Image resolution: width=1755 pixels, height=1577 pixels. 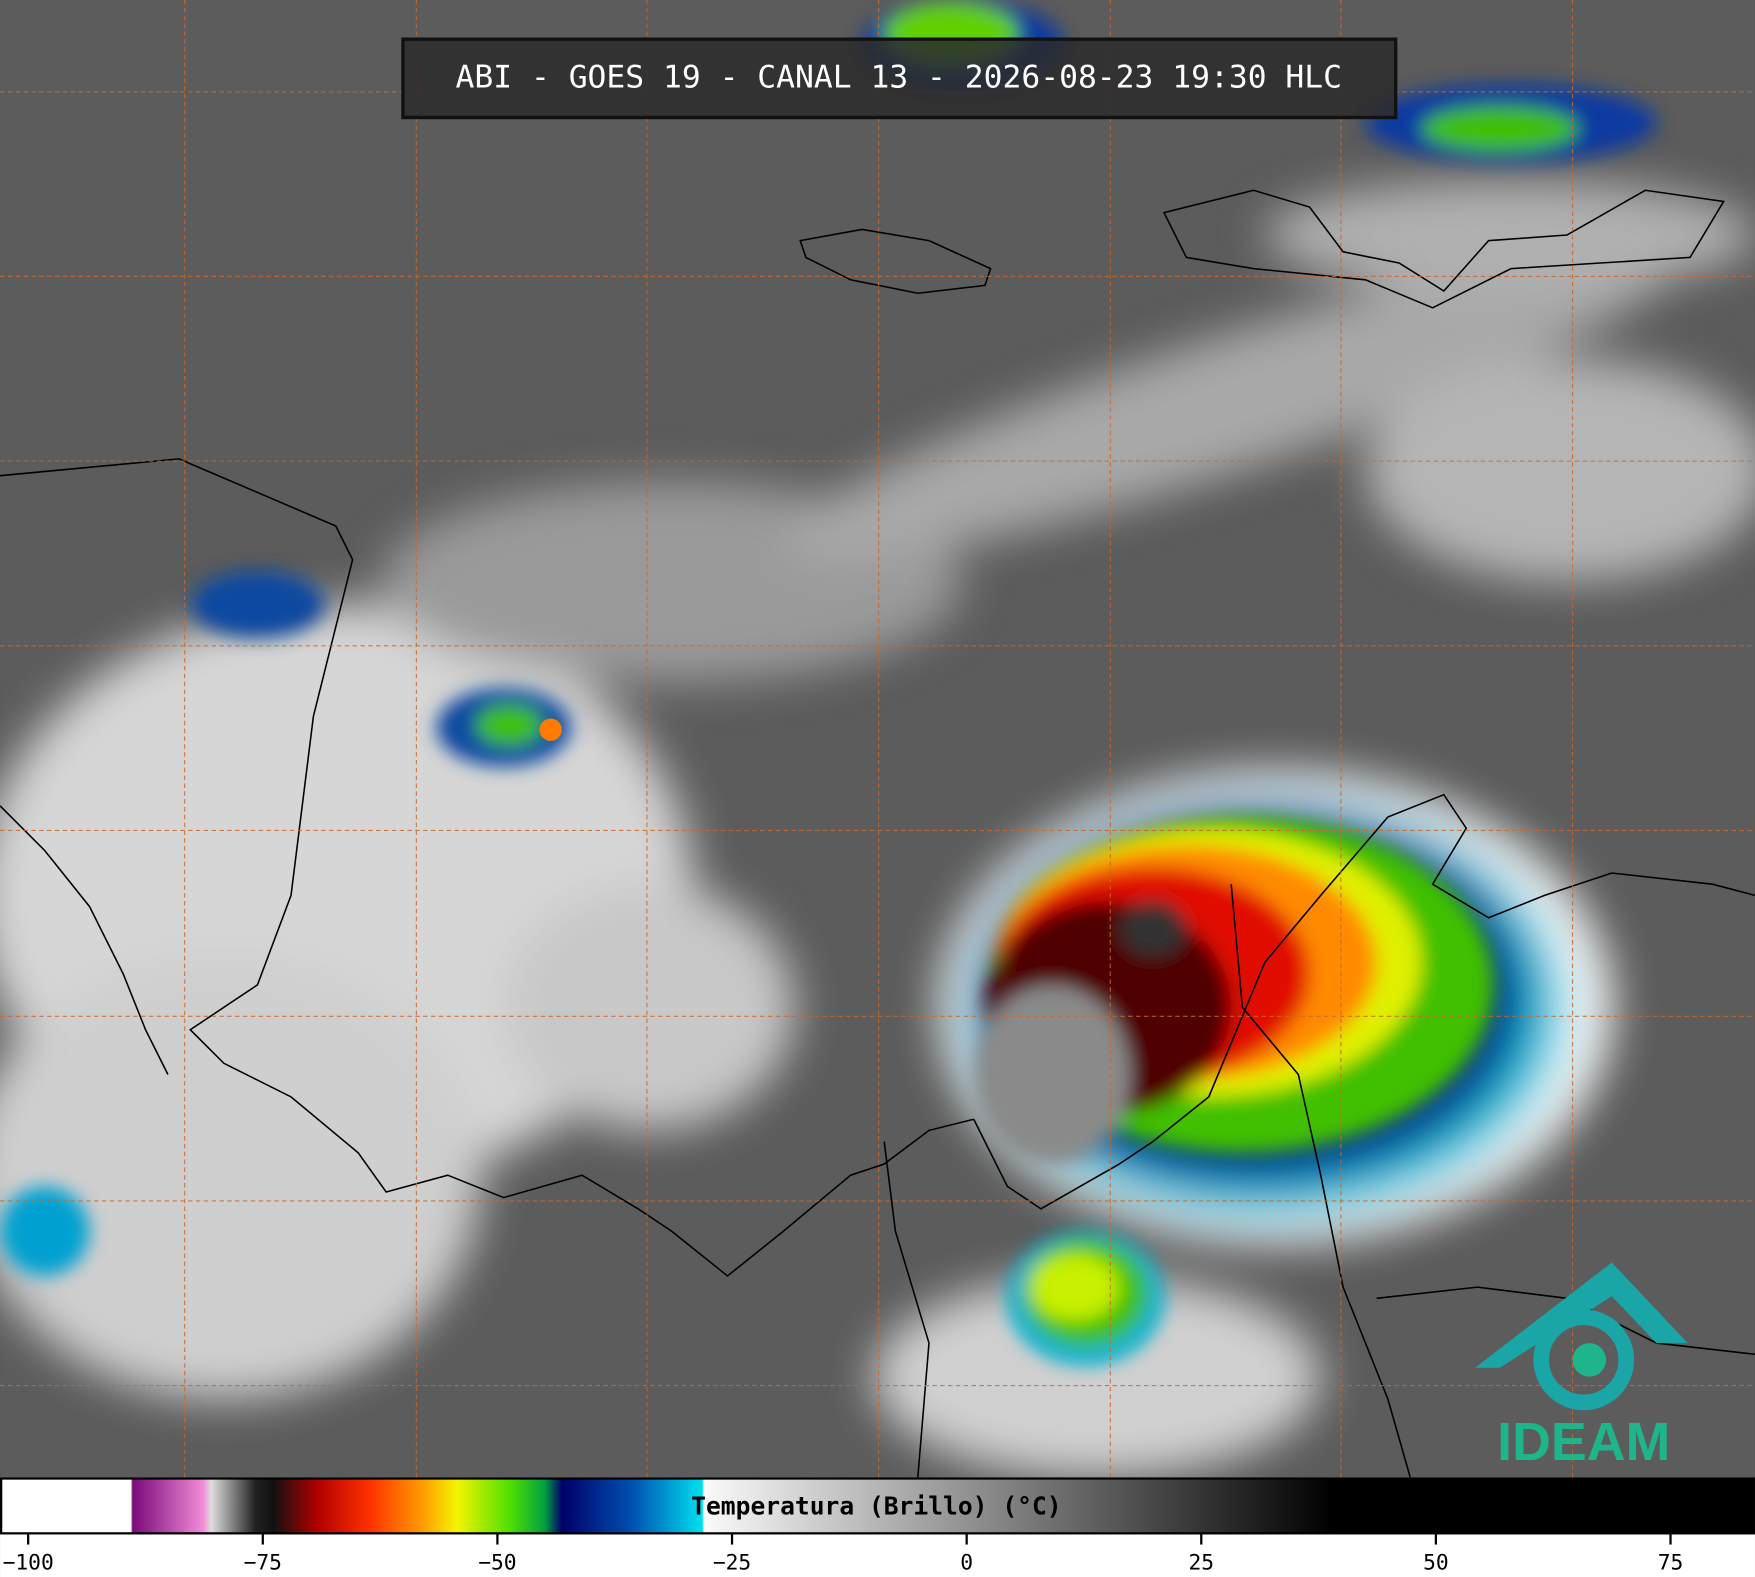 I want to click on tick-label: −100, so click(x=28, y=1563).